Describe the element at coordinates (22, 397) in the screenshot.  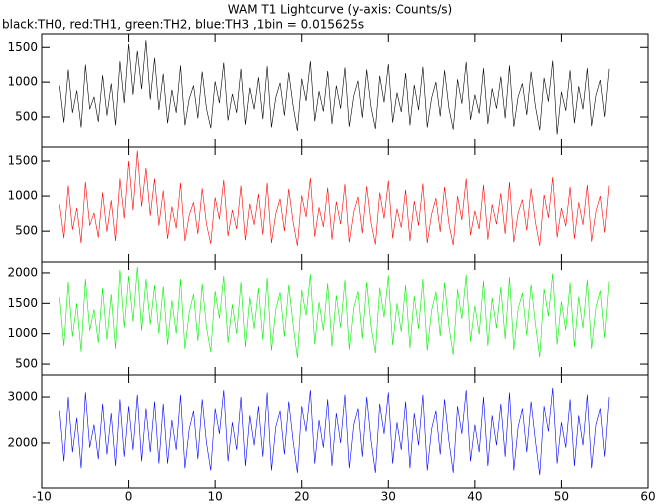
I see `y-tick-label: 3000` at that location.